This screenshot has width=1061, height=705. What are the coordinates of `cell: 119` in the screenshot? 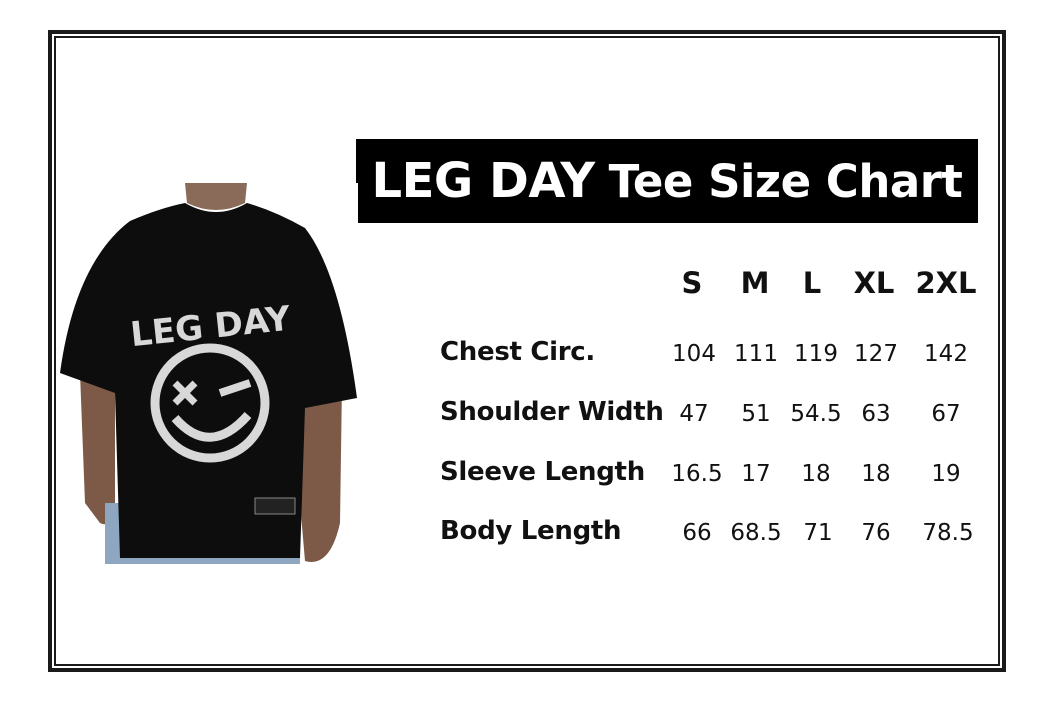 It's located at (816, 354).